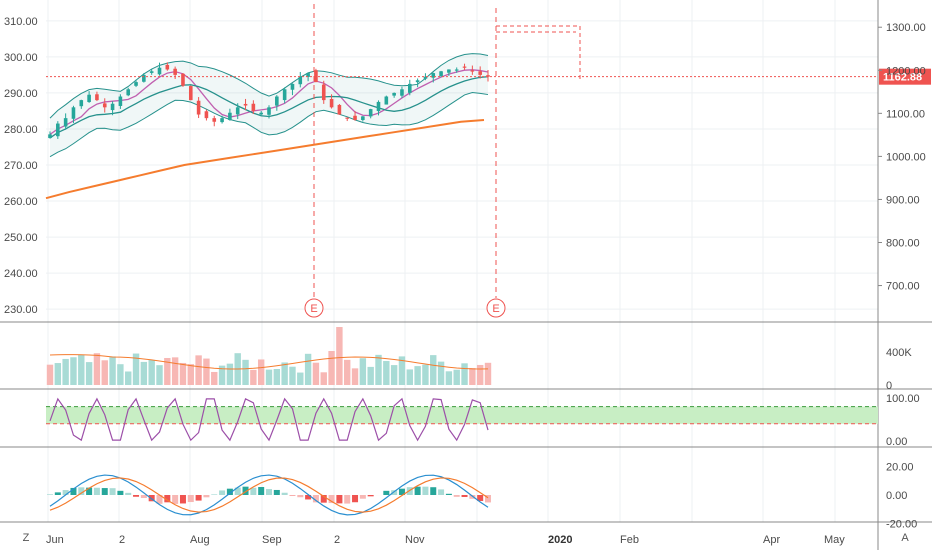 The width and height of the screenshot is (932, 550). I want to click on left-axis-tick: 250.00, so click(21, 238).